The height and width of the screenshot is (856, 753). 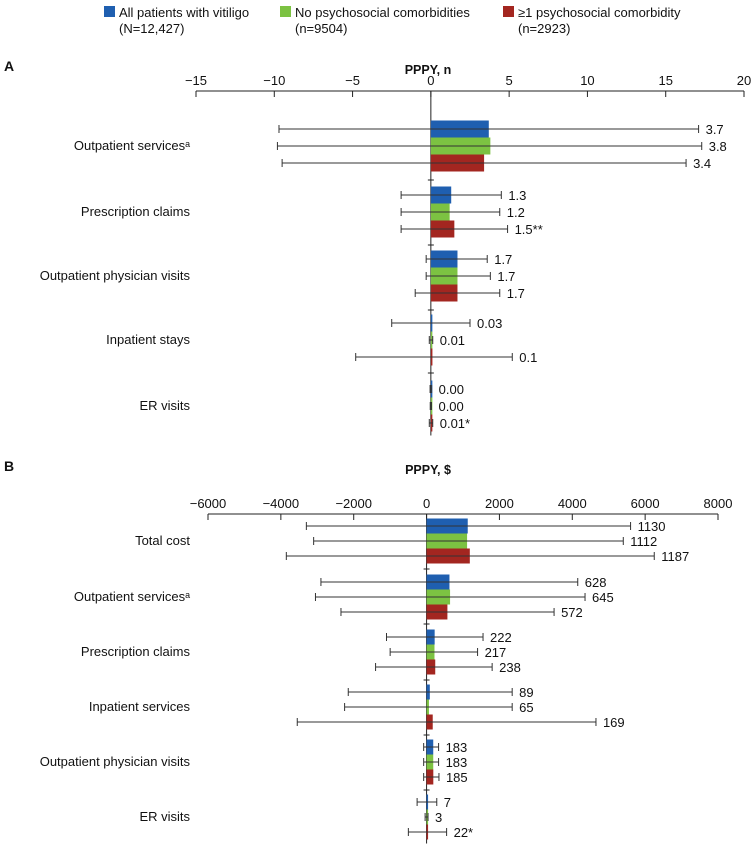 I want to click on panel-a-value-label-all-patients: 0.03, so click(x=489, y=323).